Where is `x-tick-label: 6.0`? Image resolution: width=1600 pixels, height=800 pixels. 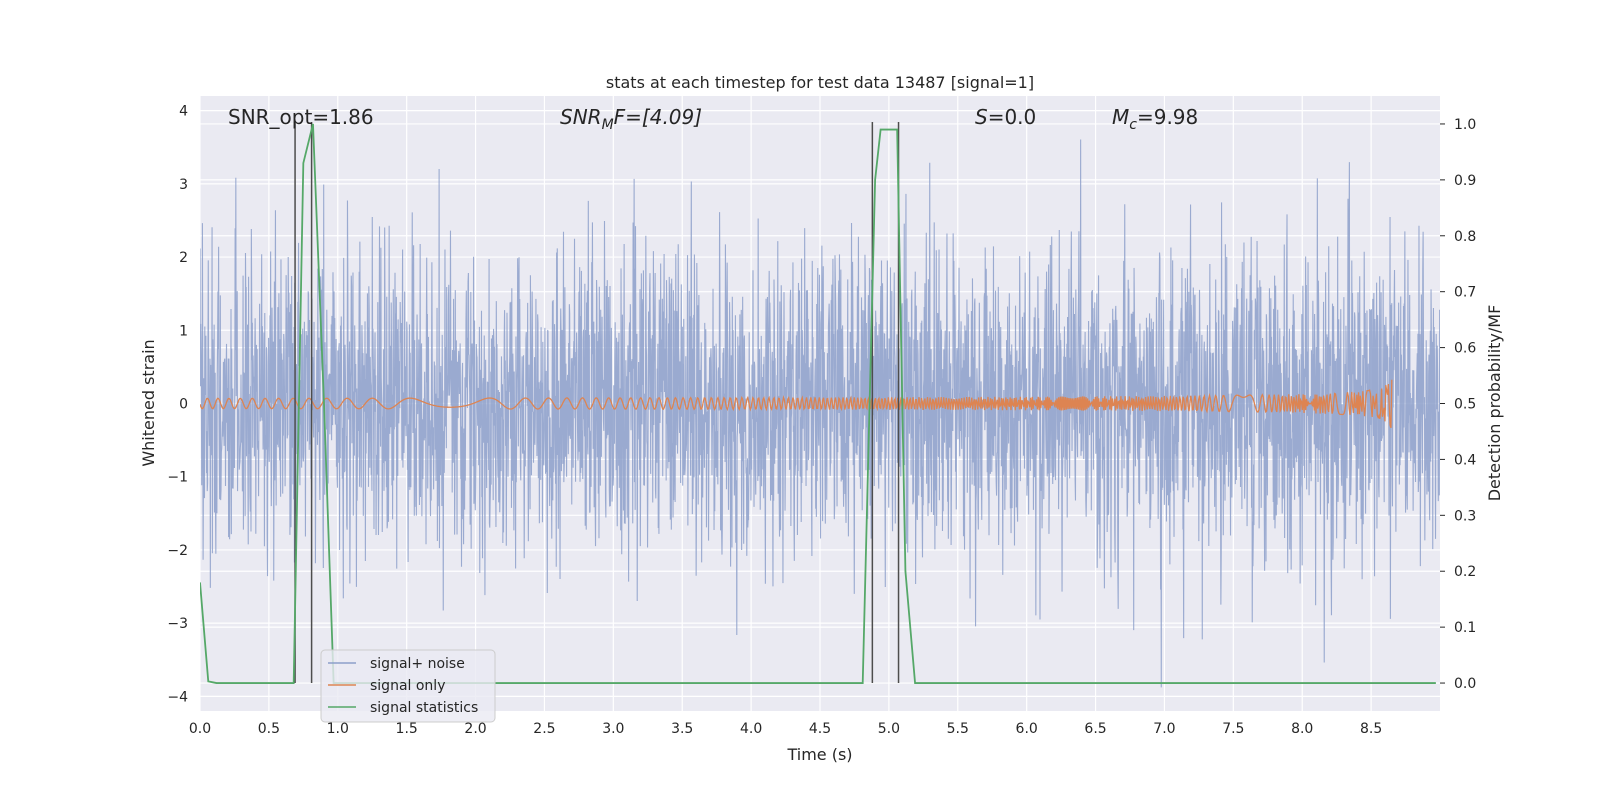 x-tick-label: 6.0 is located at coordinates (1027, 729).